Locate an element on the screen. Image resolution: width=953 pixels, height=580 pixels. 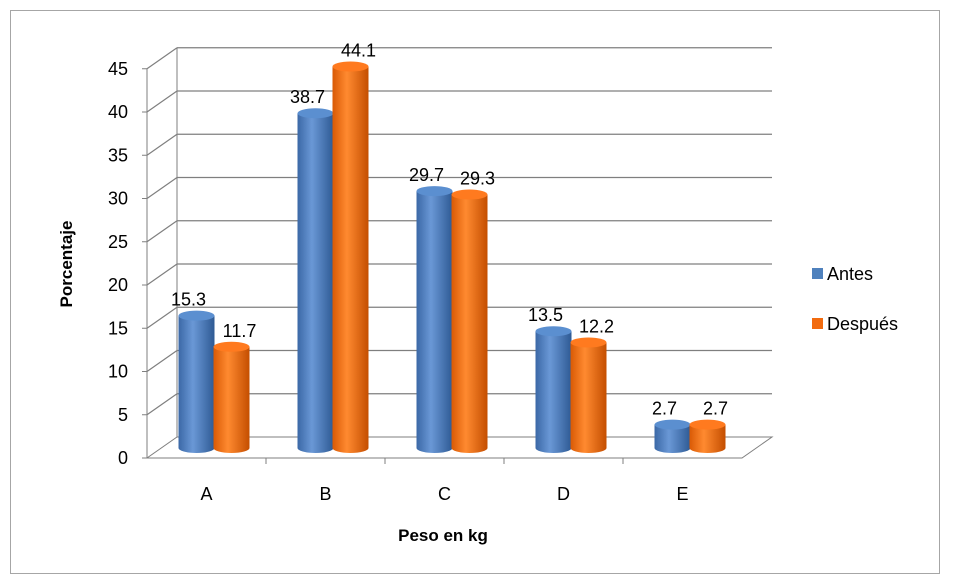
data-label: 15.3 is located at coordinates (188, 300).